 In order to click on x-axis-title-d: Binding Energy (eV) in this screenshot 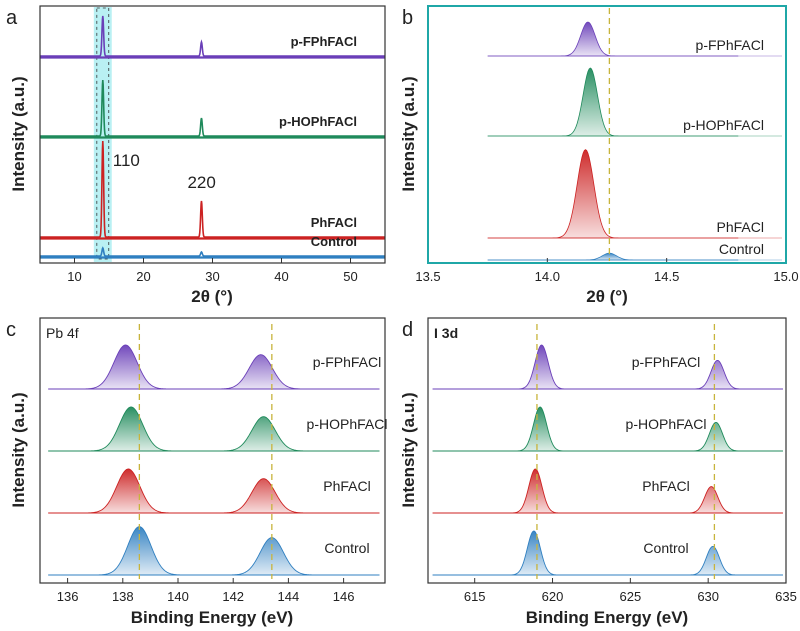, I will do `click(607, 617)`.